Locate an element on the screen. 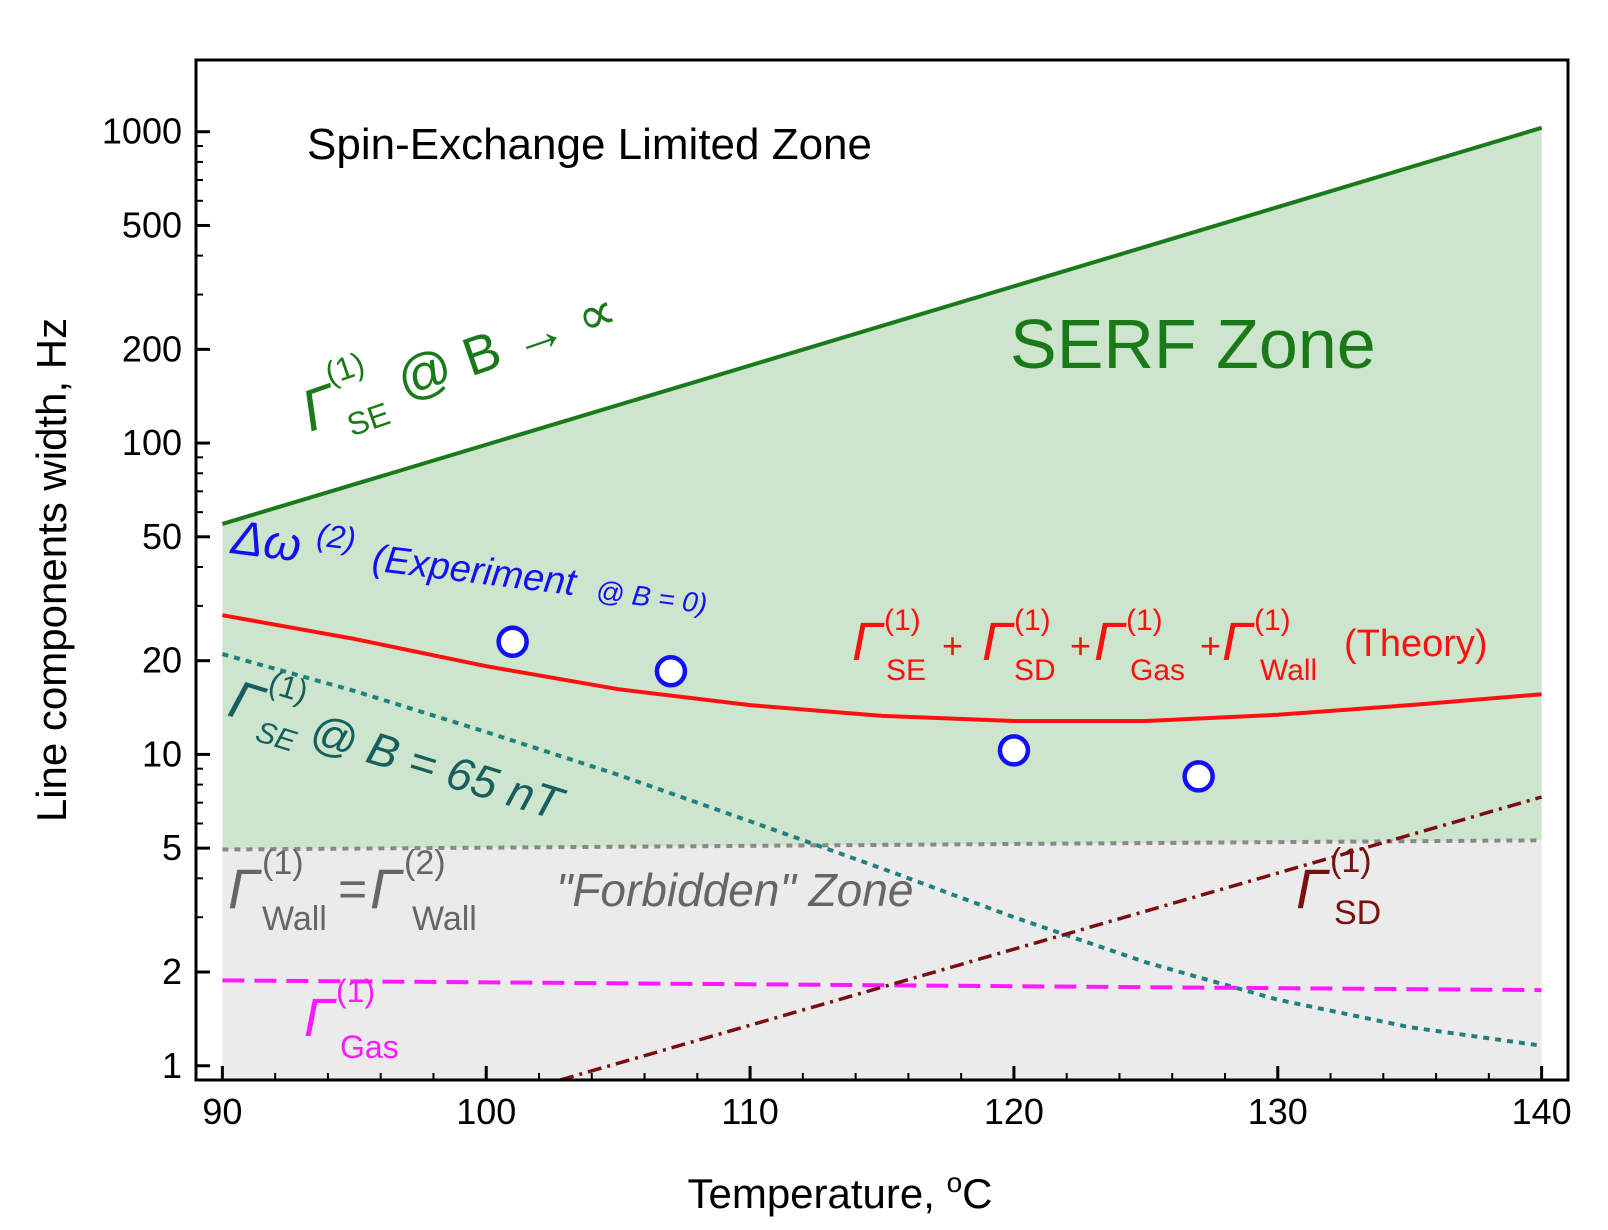 The image size is (1608, 1230). x-tick-label: 120 is located at coordinates (1014, 1111).